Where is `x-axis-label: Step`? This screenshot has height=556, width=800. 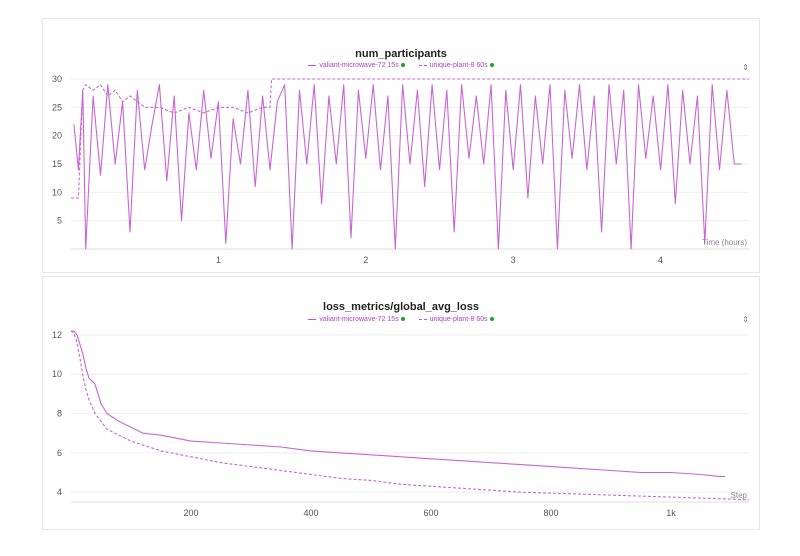
x-axis-label: Step is located at coordinates (739, 495).